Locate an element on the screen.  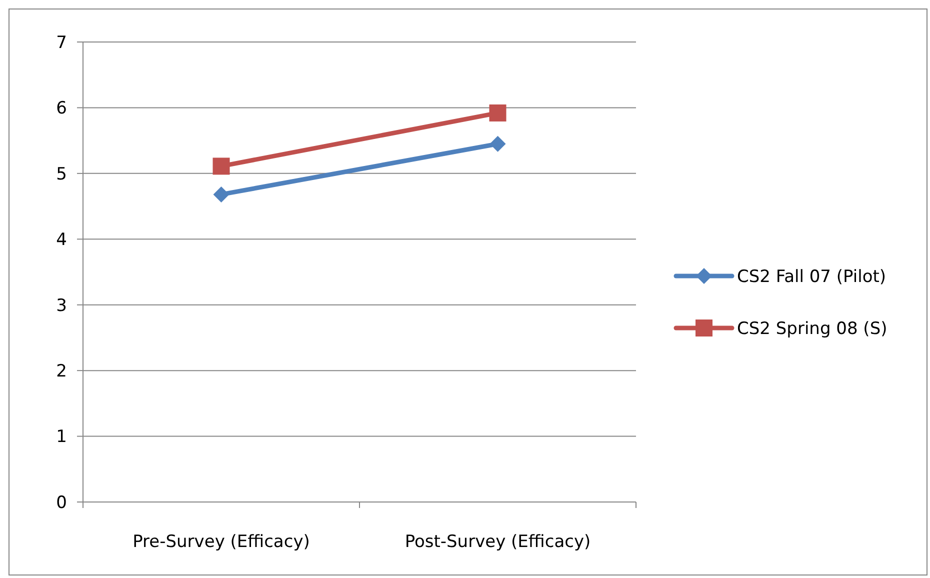
y-tick-label: 2 is located at coordinates (61, 372).